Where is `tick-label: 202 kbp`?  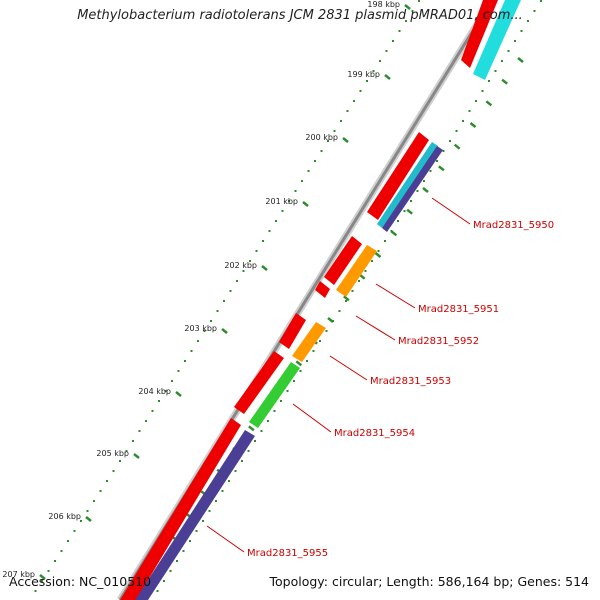
tick-label: 202 kbp is located at coordinates (240, 265).